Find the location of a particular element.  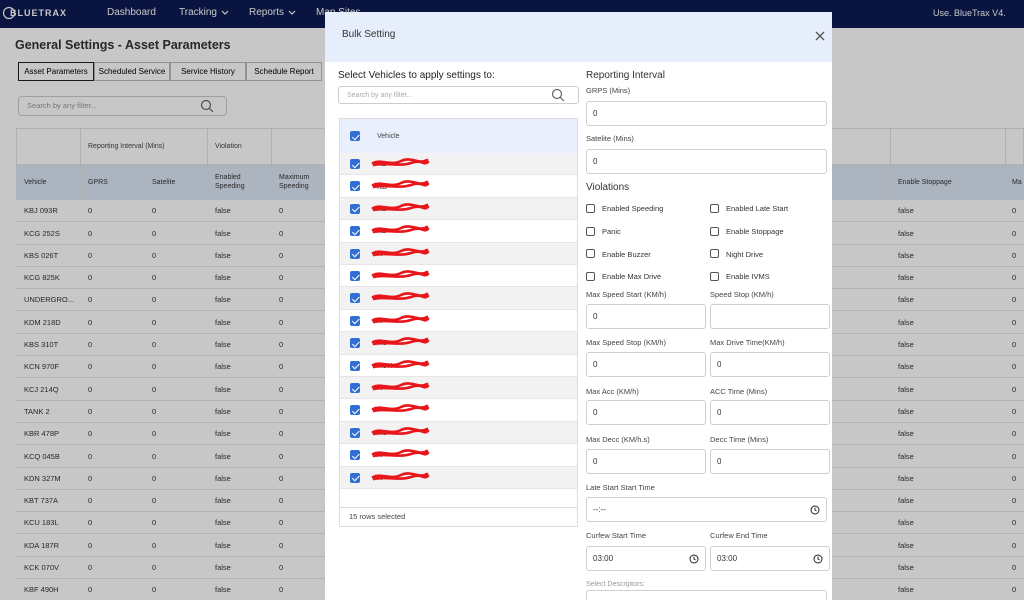

checkbox-label: Night Drive is located at coordinates (745, 254).